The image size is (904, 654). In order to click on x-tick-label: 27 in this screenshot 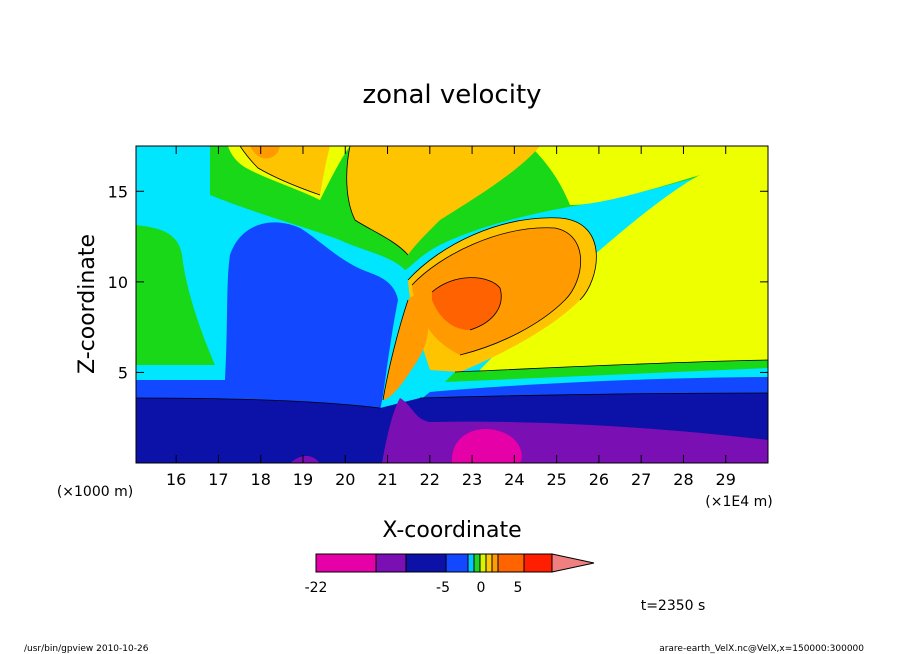, I will do `click(641, 479)`.